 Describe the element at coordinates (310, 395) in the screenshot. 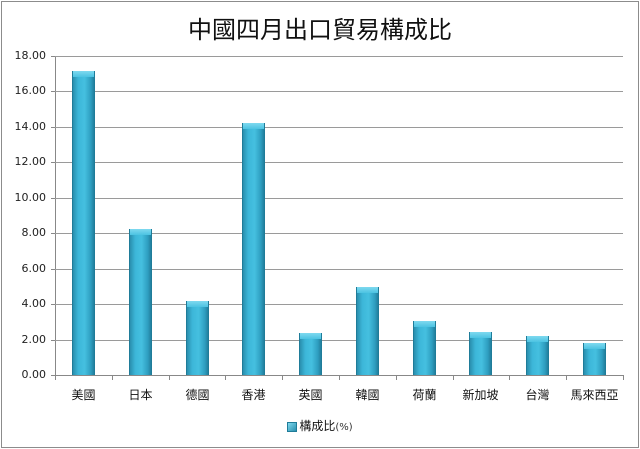

I see `x-tick-label: 英國` at that location.